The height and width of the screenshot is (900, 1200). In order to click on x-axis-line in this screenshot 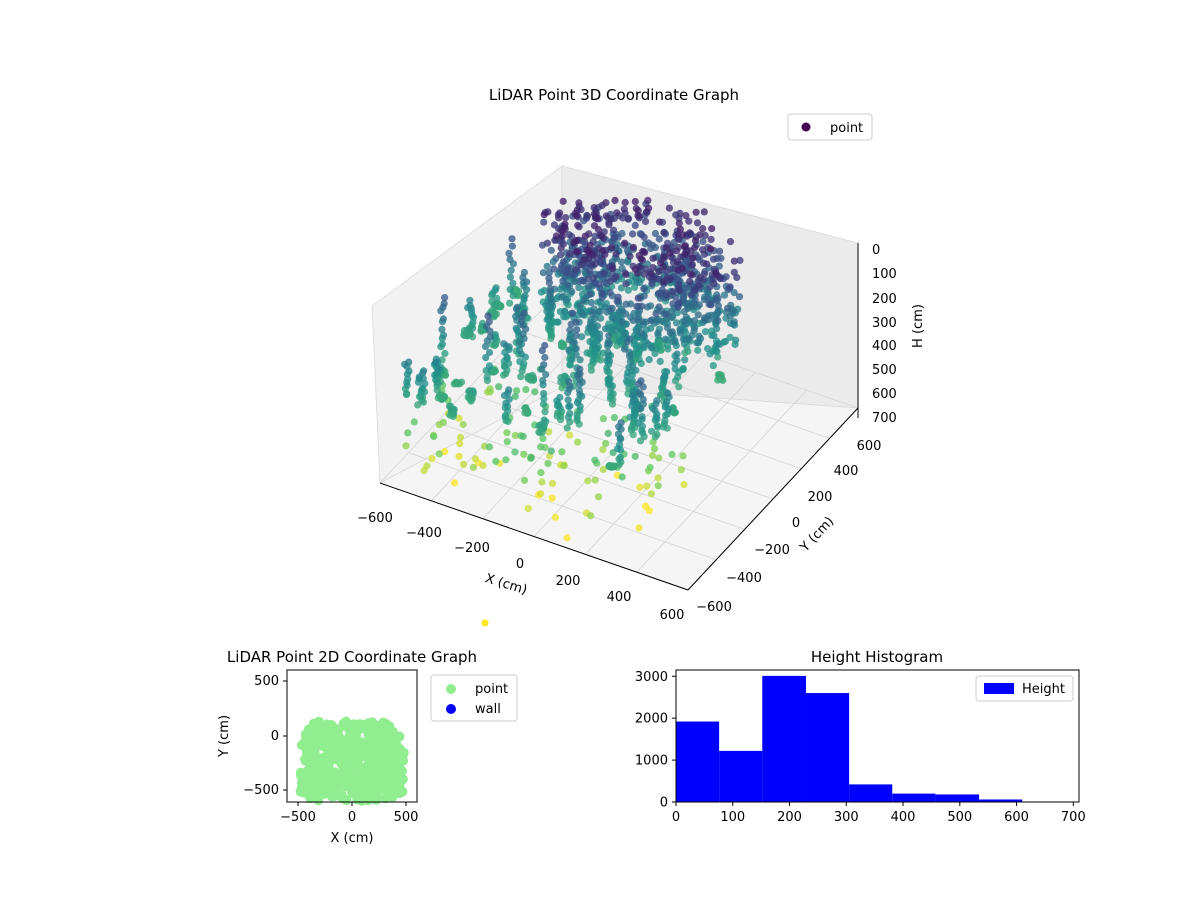, I will do `click(534, 536)`.